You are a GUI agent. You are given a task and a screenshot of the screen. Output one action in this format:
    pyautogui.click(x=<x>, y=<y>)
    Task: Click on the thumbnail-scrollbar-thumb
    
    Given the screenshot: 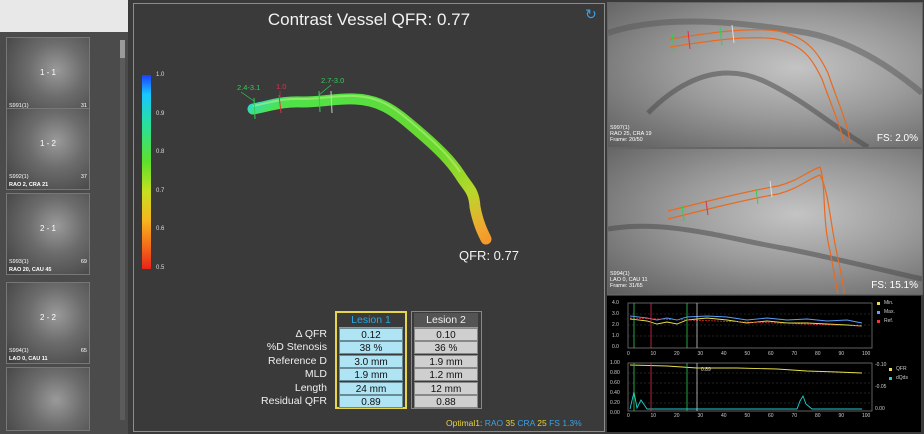 What is the action you would take?
    pyautogui.click(x=122, y=49)
    